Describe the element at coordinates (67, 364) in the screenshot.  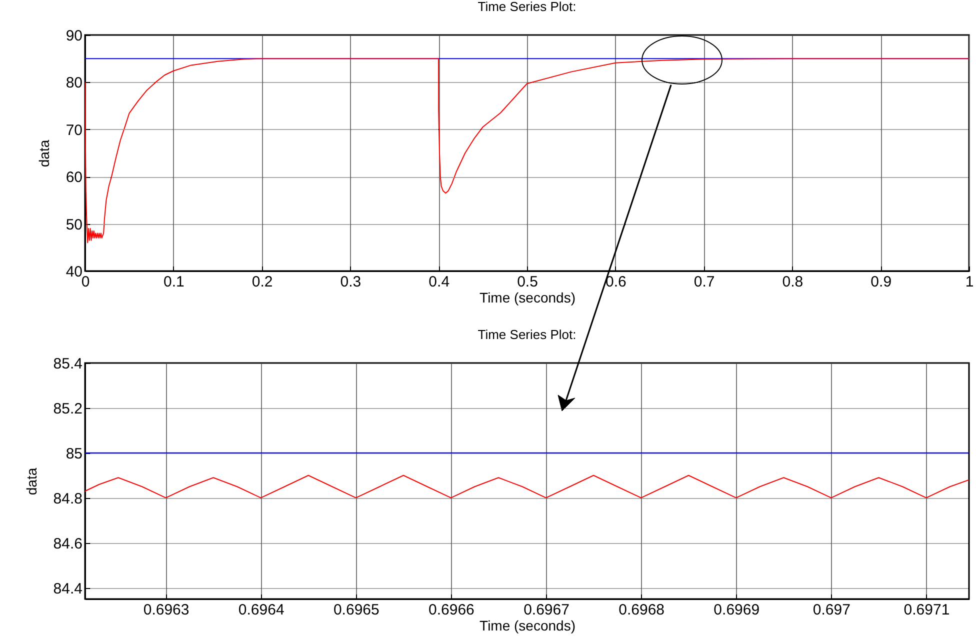
I see `y-tick-label: 85.4` at that location.